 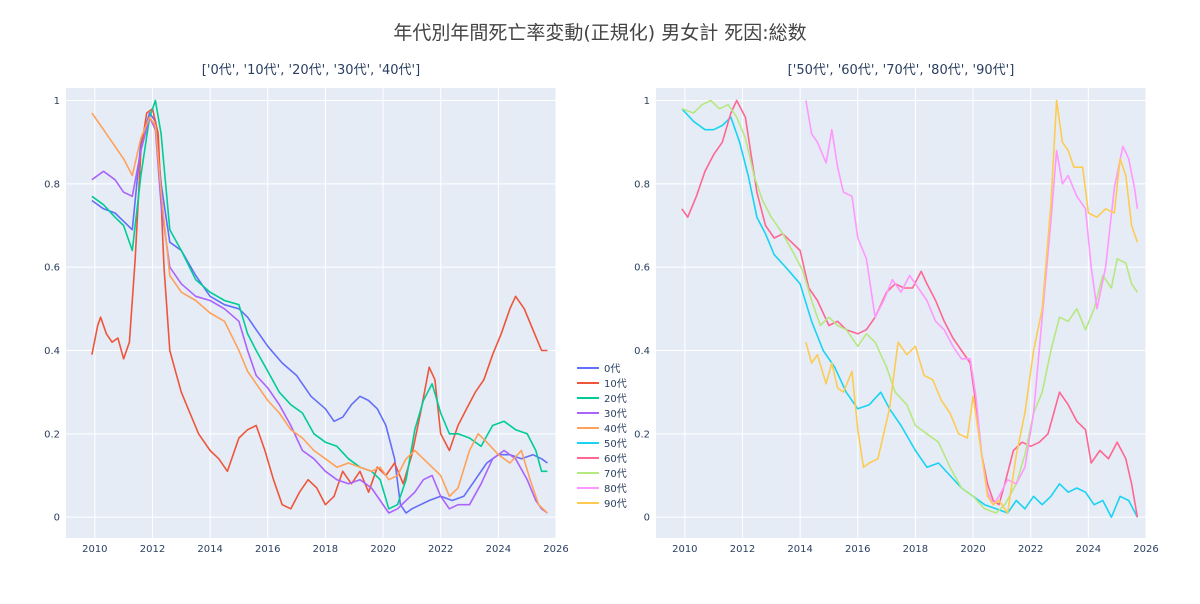 I want to click on legend-label: 40代, so click(x=615, y=429).